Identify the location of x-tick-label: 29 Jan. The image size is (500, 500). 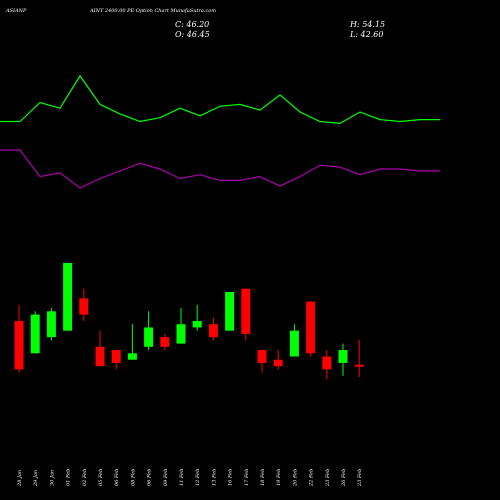
(36, 478).